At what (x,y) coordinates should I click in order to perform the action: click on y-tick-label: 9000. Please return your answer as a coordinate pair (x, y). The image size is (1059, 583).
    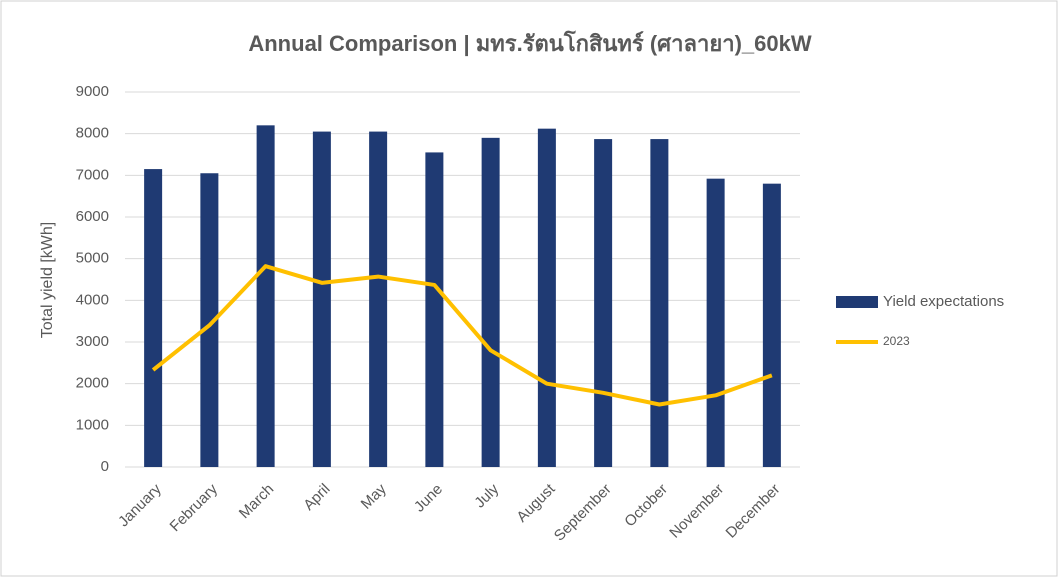
    Looking at the image, I should click on (92, 91).